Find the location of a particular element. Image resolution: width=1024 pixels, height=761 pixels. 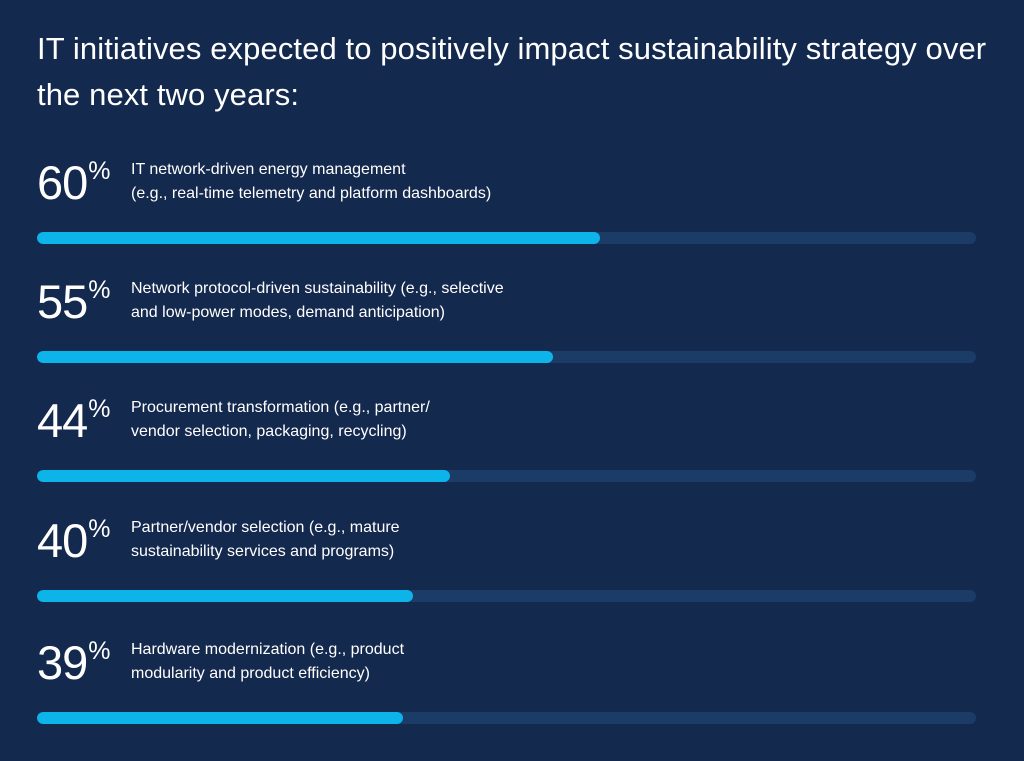

percent-number: 55 is located at coordinates (62, 301).